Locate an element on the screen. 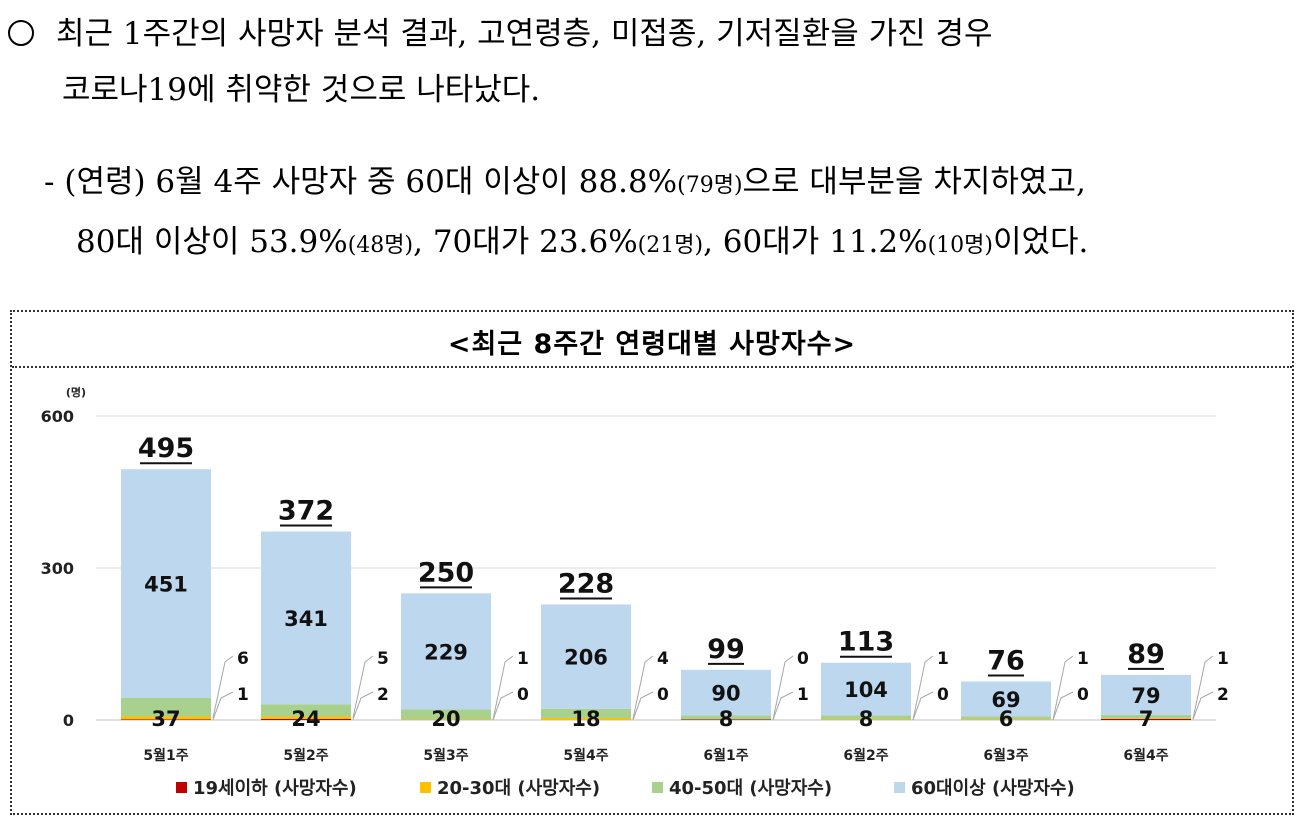 Image resolution: width=1300 pixels, height=822 pixels. data-label-60plus: 69 is located at coordinates (1005, 700).